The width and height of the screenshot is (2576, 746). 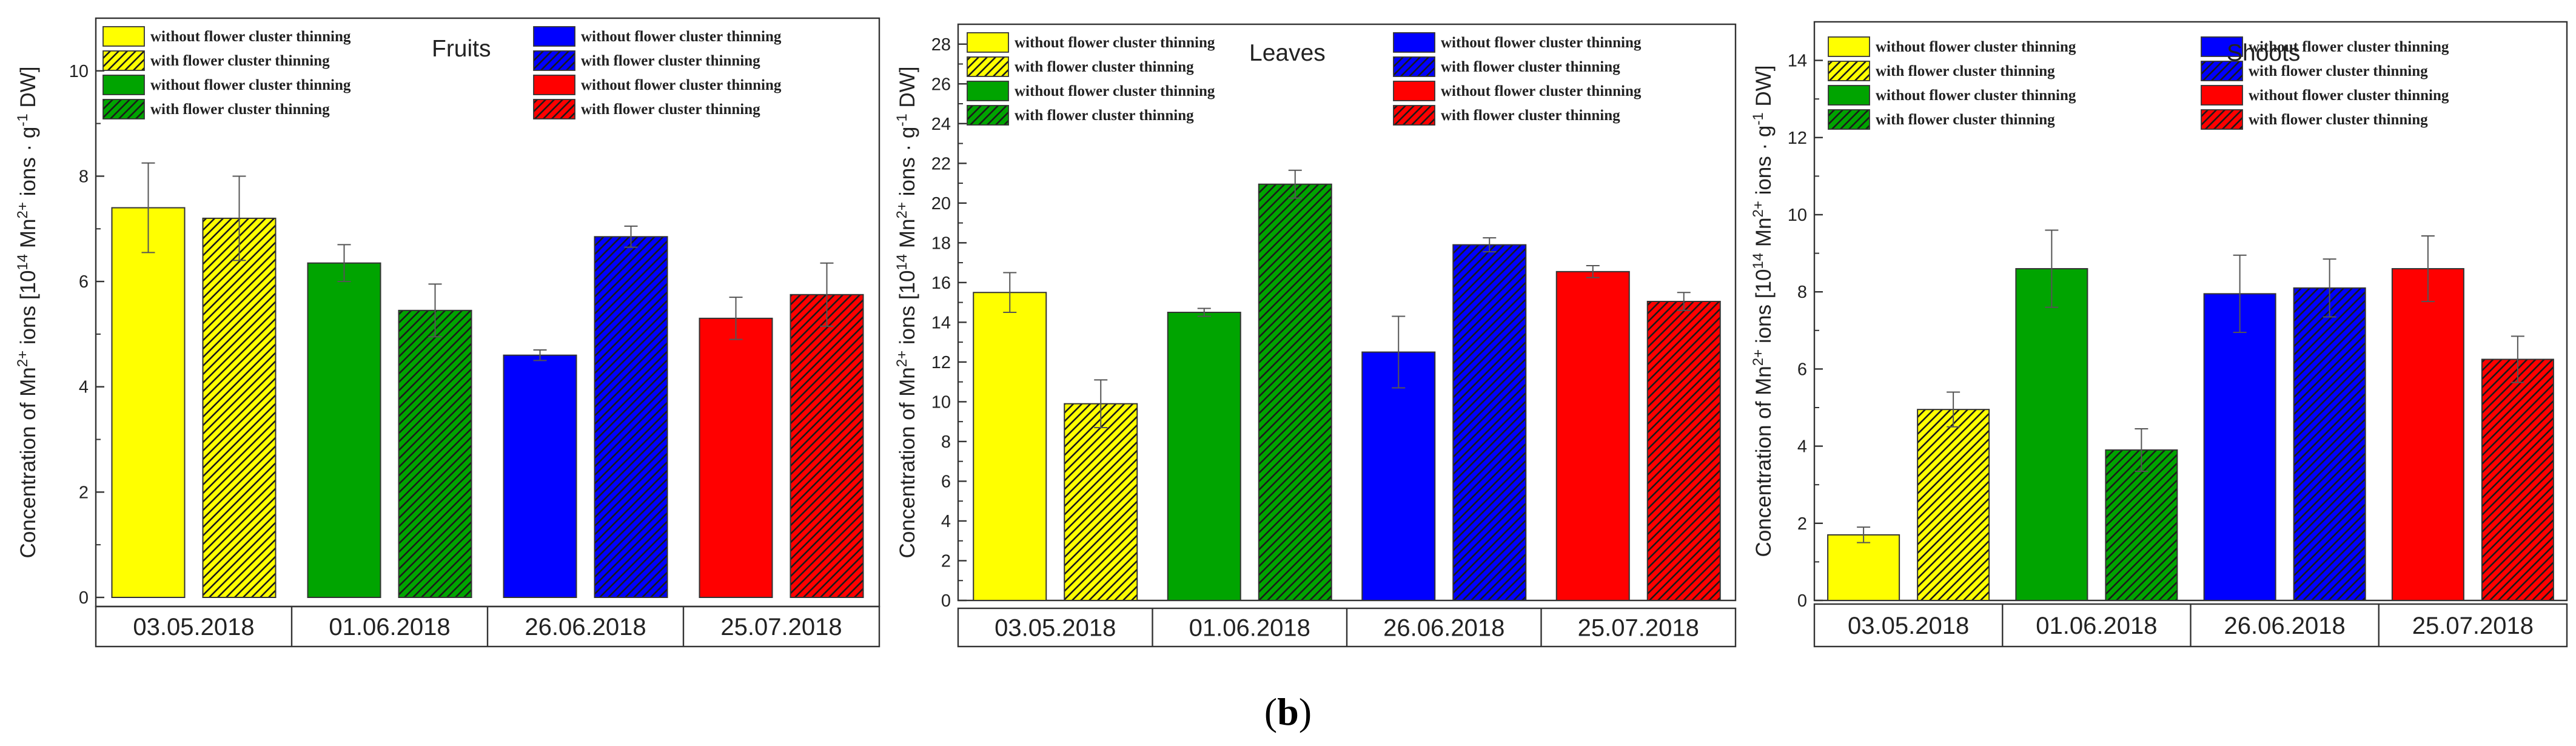 I want to click on panel-title: Leaves, so click(x=1287, y=53).